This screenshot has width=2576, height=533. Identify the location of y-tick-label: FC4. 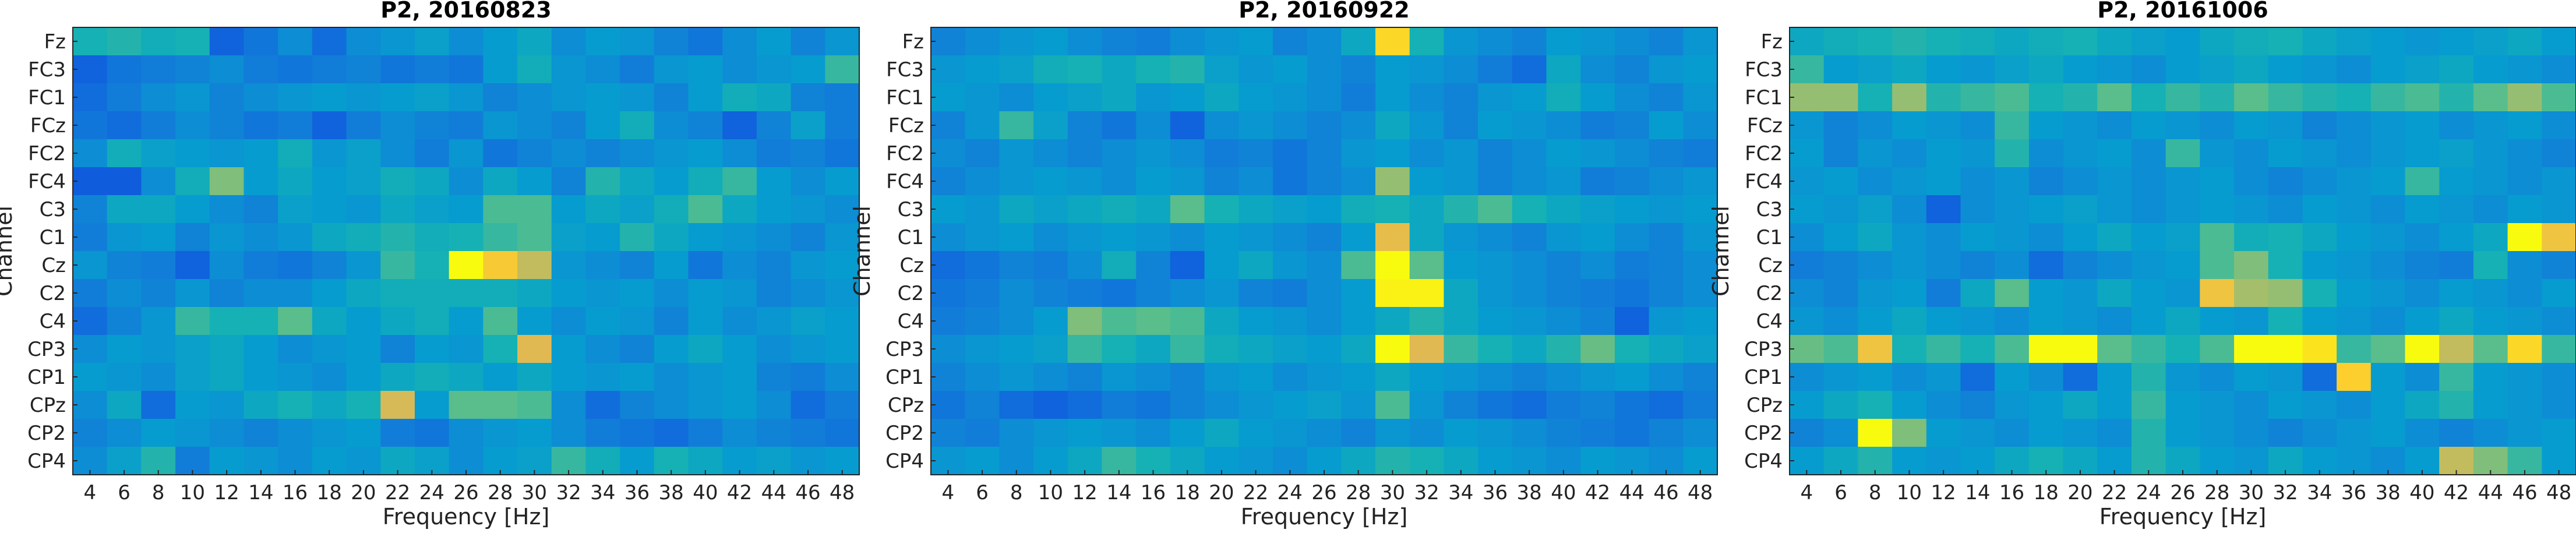
(905, 181).